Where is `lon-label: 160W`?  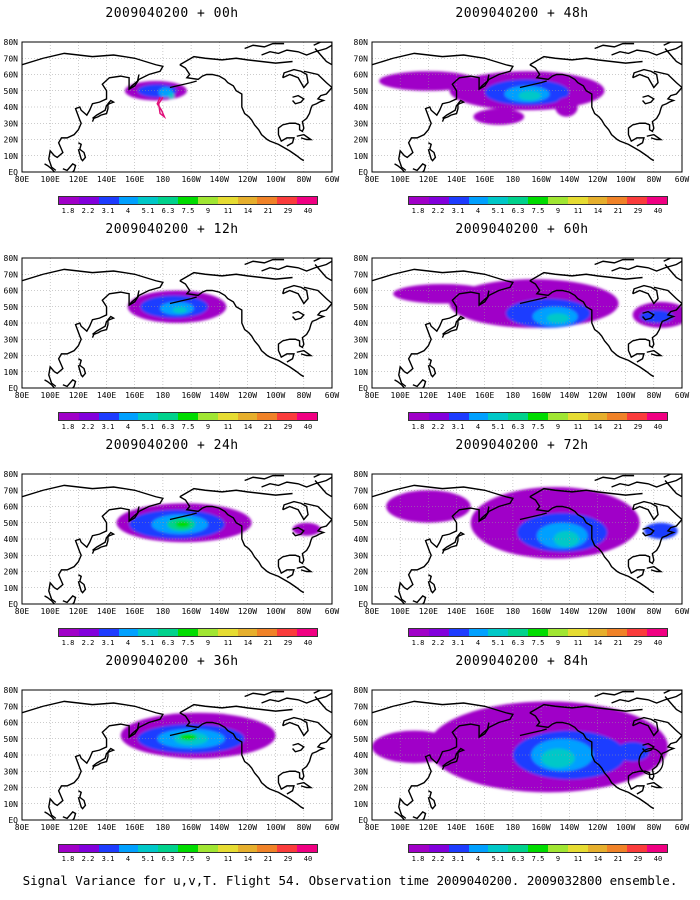
lon-label: 160W is located at coordinates (190, 395).